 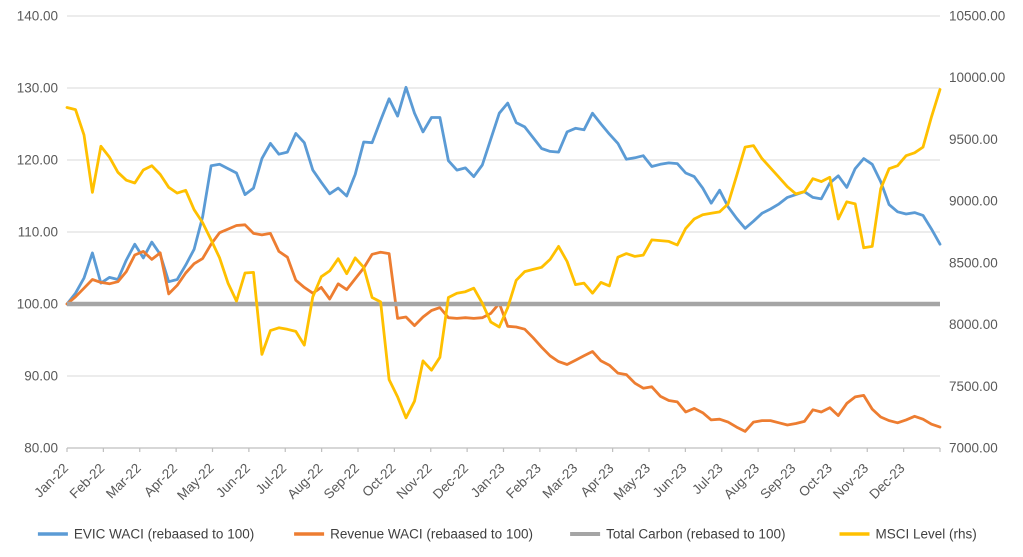 I want to click on x-axis-label-feb-22: Feb-22, so click(x=87, y=481).